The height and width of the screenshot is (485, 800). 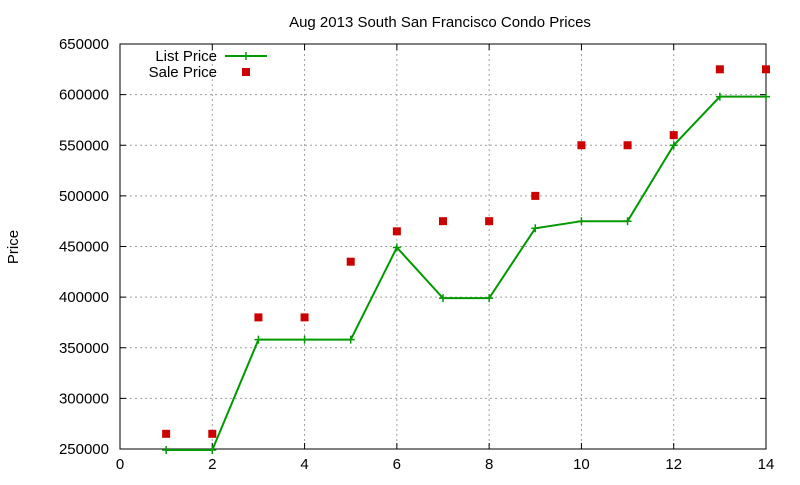 I want to click on x-tick-label: 10, so click(x=581, y=464).